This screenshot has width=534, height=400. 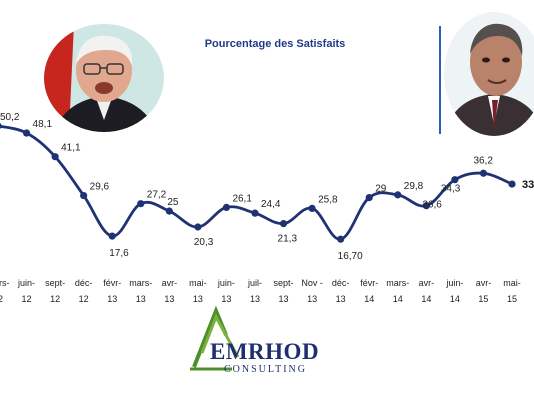 What do you see at coordinates (10, 117) in the screenshot?
I see `data-label: 50,2` at bounding box center [10, 117].